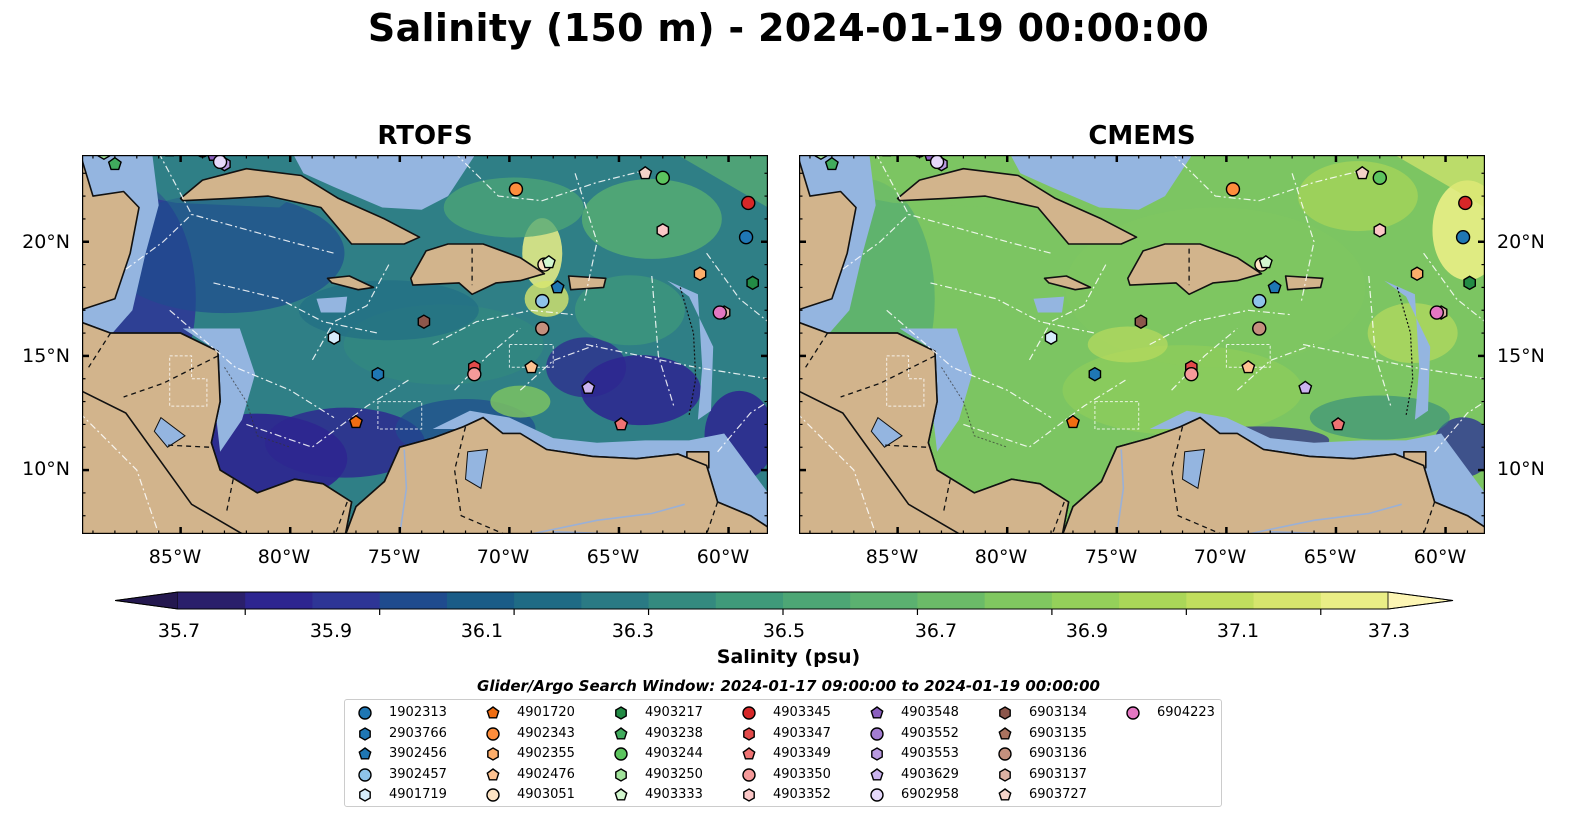 The image size is (1577, 826). What do you see at coordinates (788, 657) in the screenshot?
I see `colorbar-title: Salinity (psu)` at bounding box center [788, 657].